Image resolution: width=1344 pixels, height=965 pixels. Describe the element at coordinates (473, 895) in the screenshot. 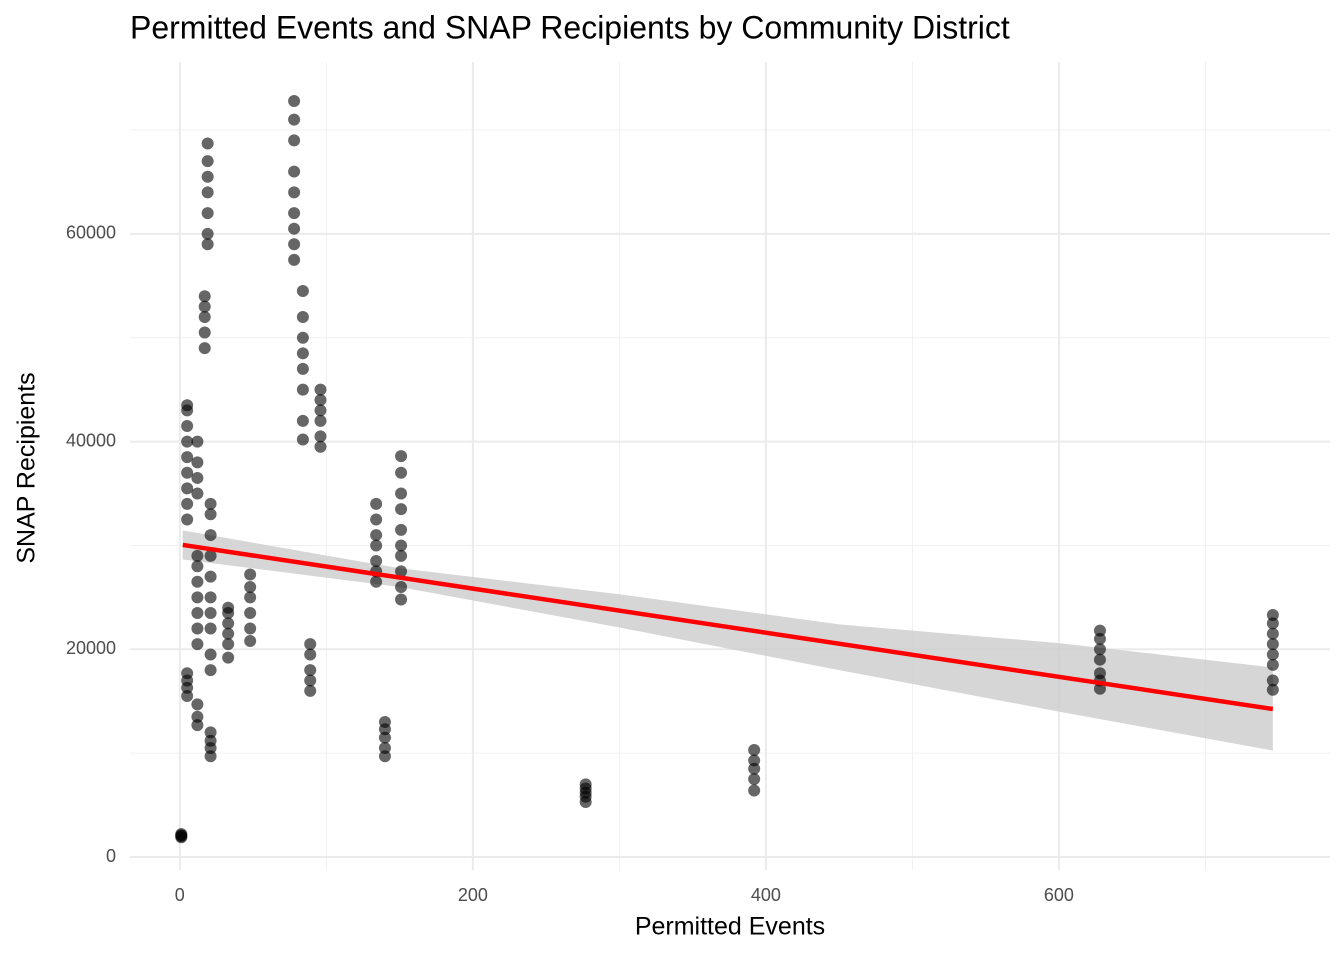

I see `x-tick-label: 200` at that location.